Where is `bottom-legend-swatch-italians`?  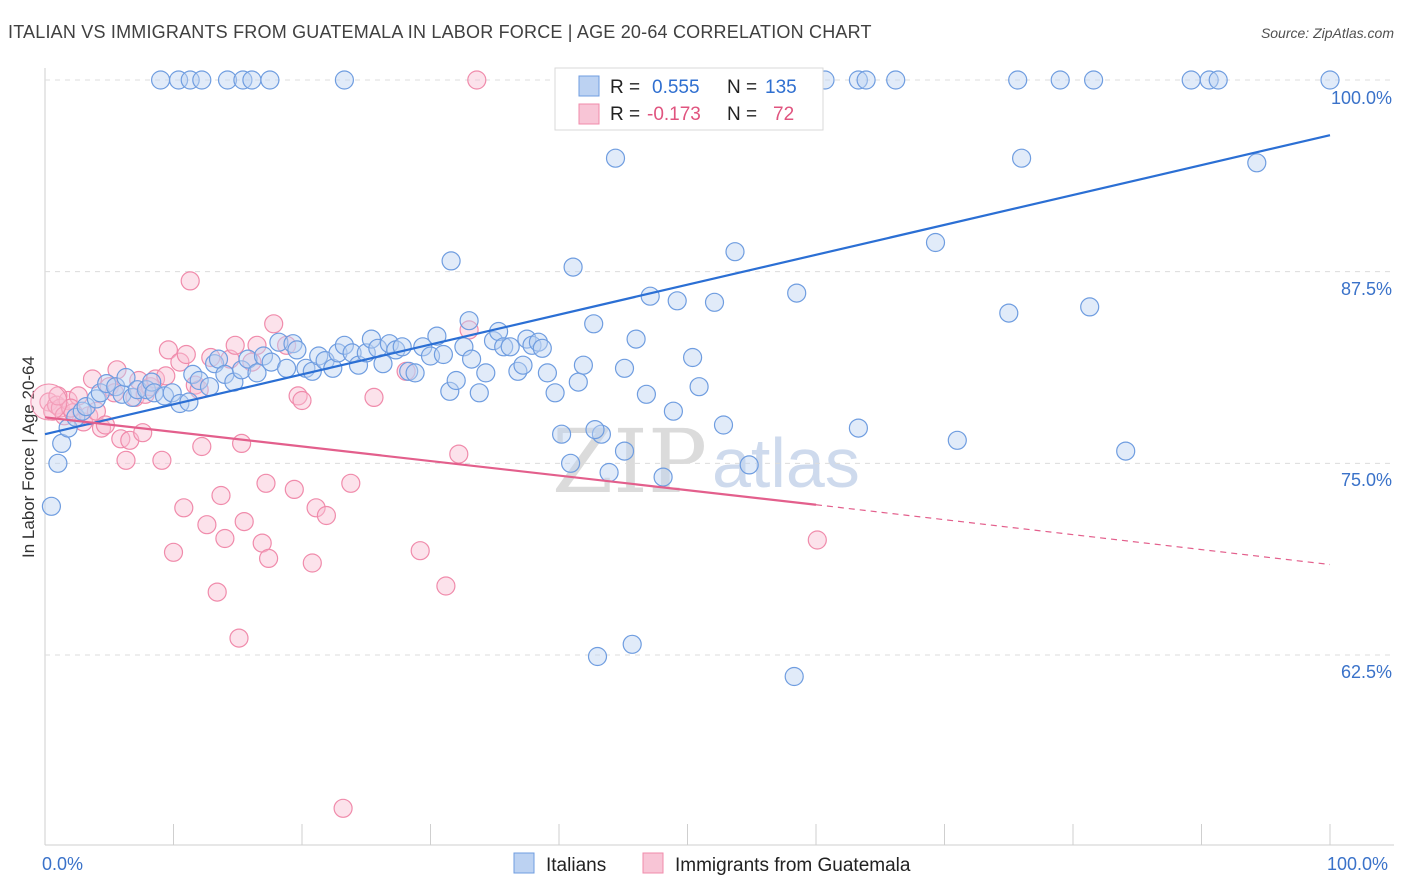 bottom-legend-swatch-italians is located at coordinates (524, 863).